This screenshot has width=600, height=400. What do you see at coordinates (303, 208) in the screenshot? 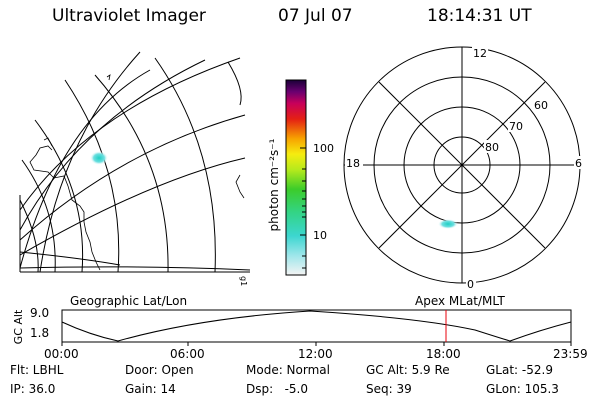
I see `color-bar-ticks` at bounding box center [303, 208].